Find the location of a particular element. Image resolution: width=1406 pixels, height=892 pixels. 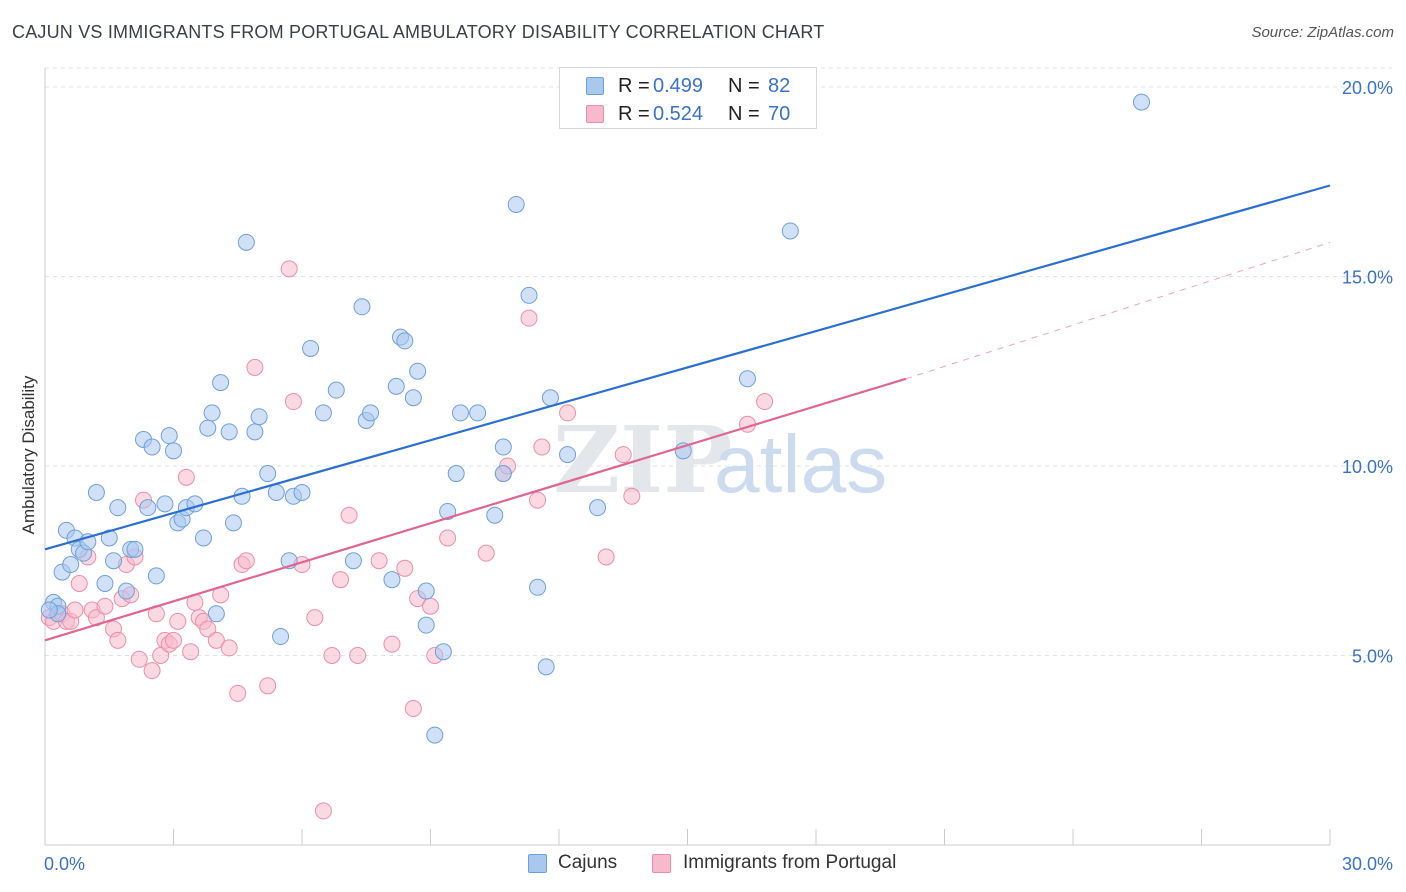

y-tick-label: 10.0% is located at coordinates (1367, 467).